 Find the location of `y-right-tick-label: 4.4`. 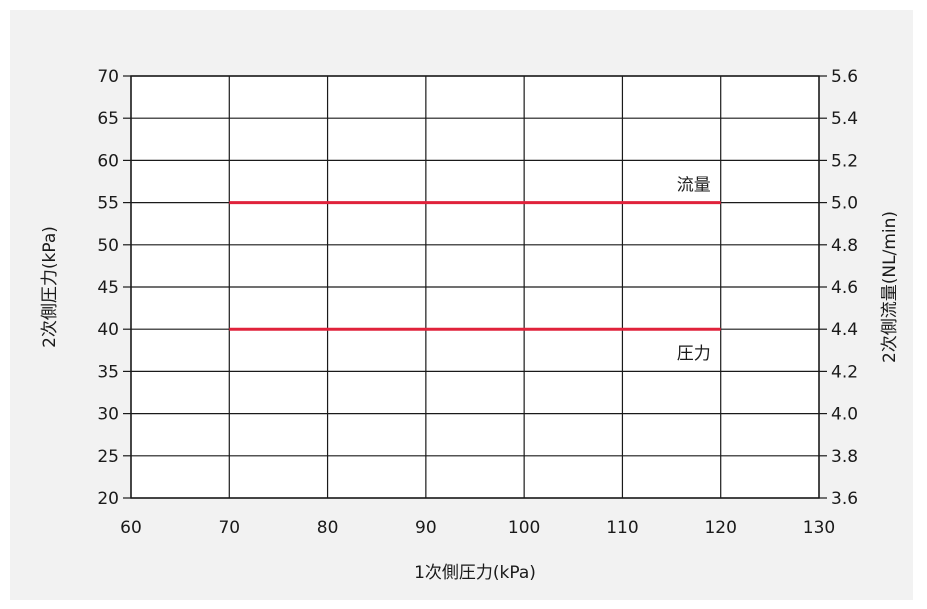

y-right-tick-label: 4.4 is located at coordinates (844, 330).